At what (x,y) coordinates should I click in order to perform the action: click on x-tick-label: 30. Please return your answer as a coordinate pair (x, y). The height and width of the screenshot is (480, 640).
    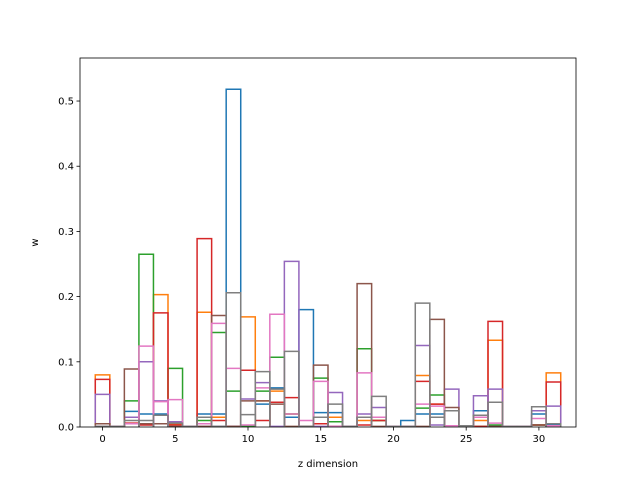
    Looking at the image, I should click on (539, 439).